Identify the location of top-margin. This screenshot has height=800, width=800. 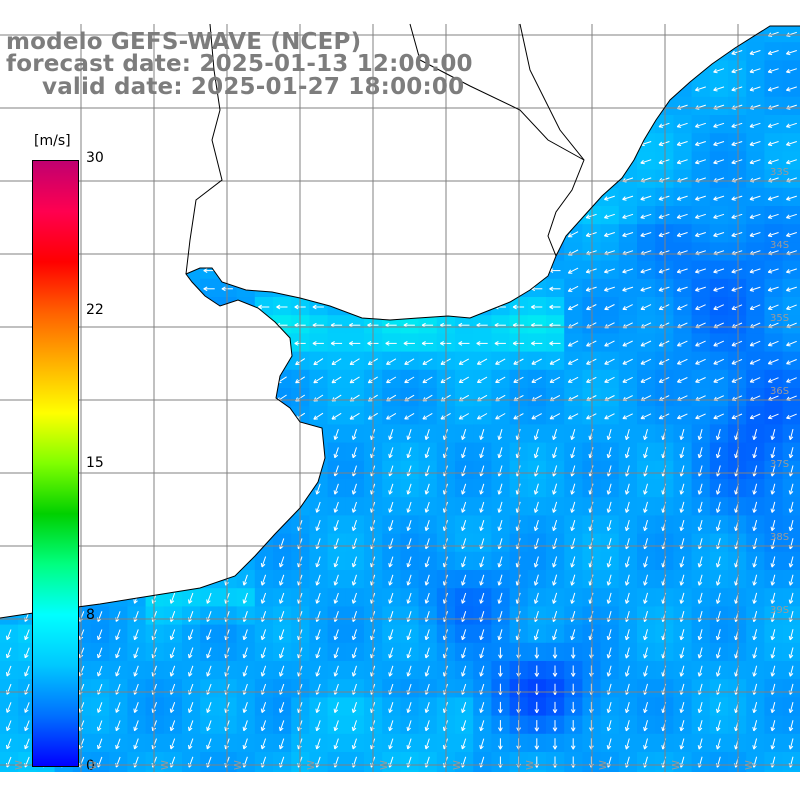
(400, 12).